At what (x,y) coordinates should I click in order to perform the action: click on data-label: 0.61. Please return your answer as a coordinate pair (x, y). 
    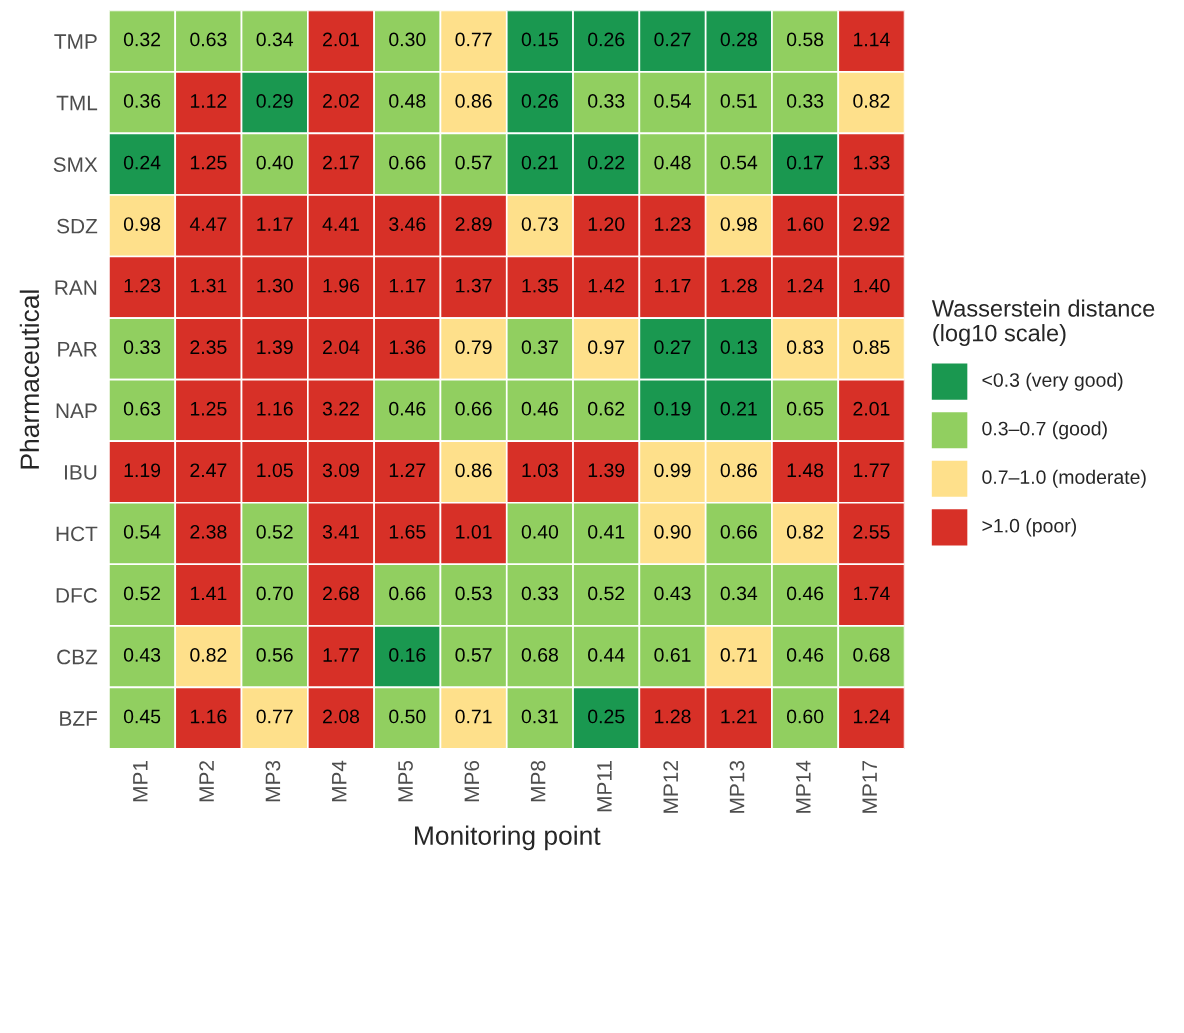
    Looking at the image, I should click on (672, 655).